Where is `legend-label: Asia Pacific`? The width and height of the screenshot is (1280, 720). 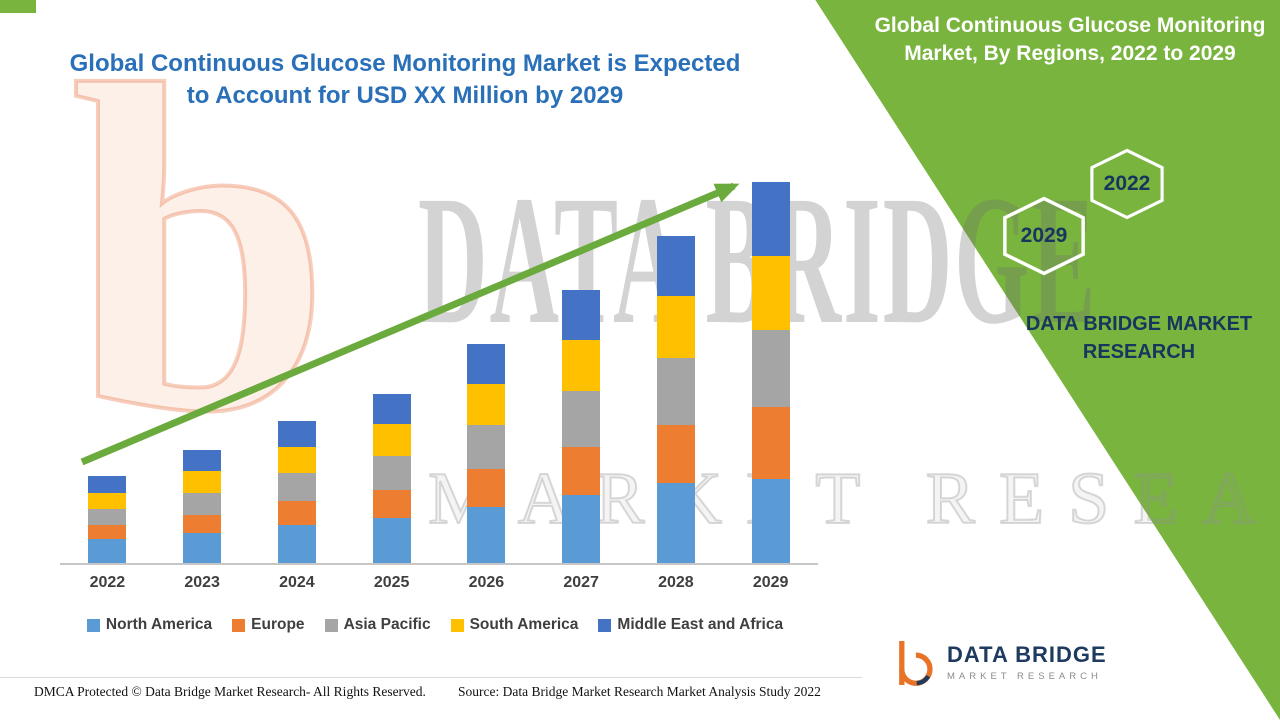
legend-label: Asia Pacific is located at coordinates (387, 624).